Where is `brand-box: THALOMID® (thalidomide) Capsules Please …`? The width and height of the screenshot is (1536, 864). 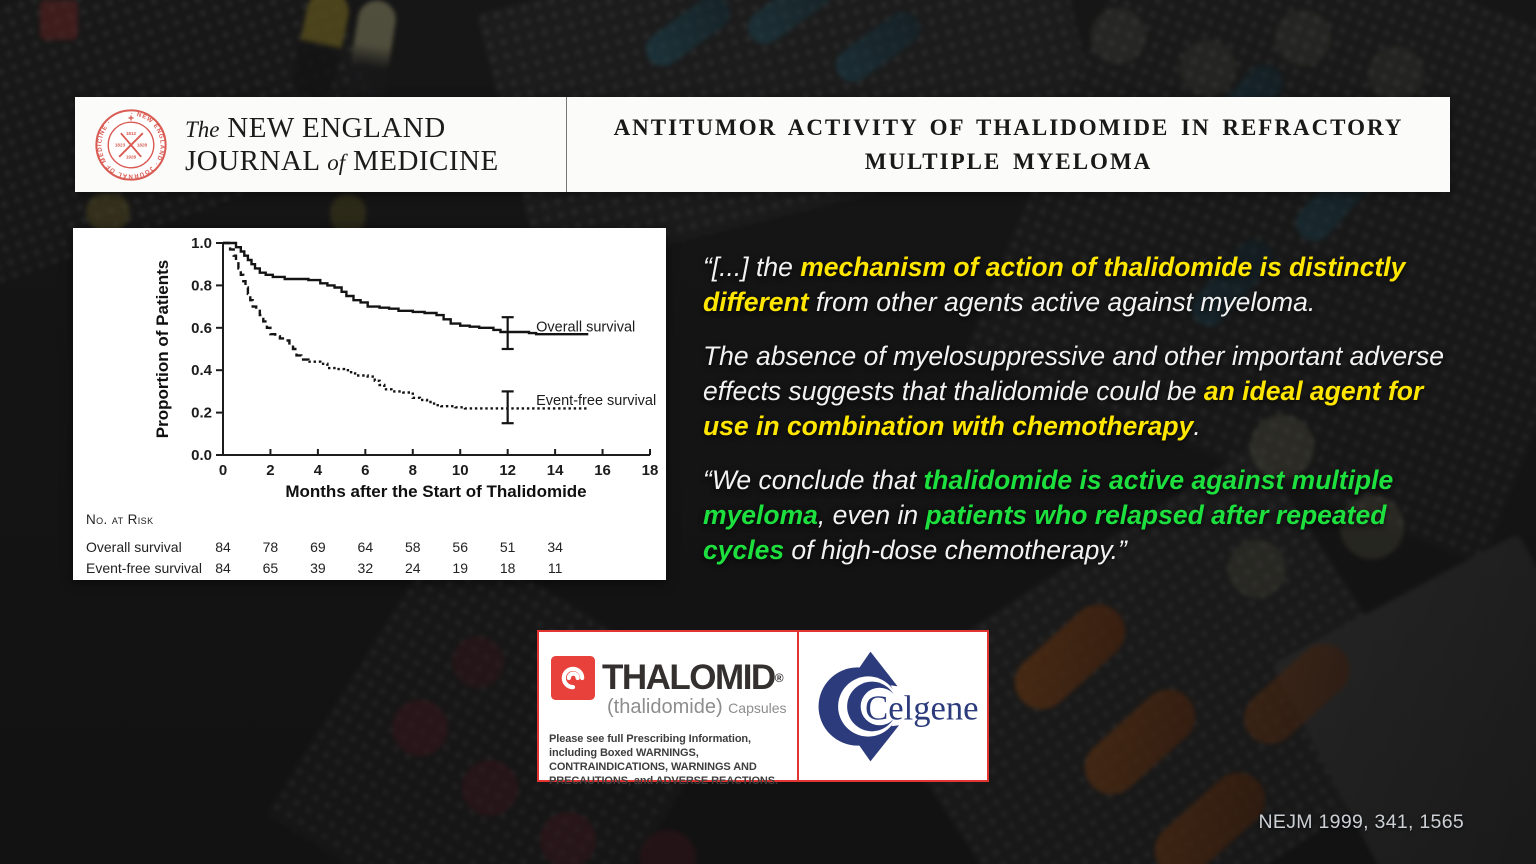 brand-box: THALOMID® (thalidomide) Capsules Please … is located at coordinates (763, 708).